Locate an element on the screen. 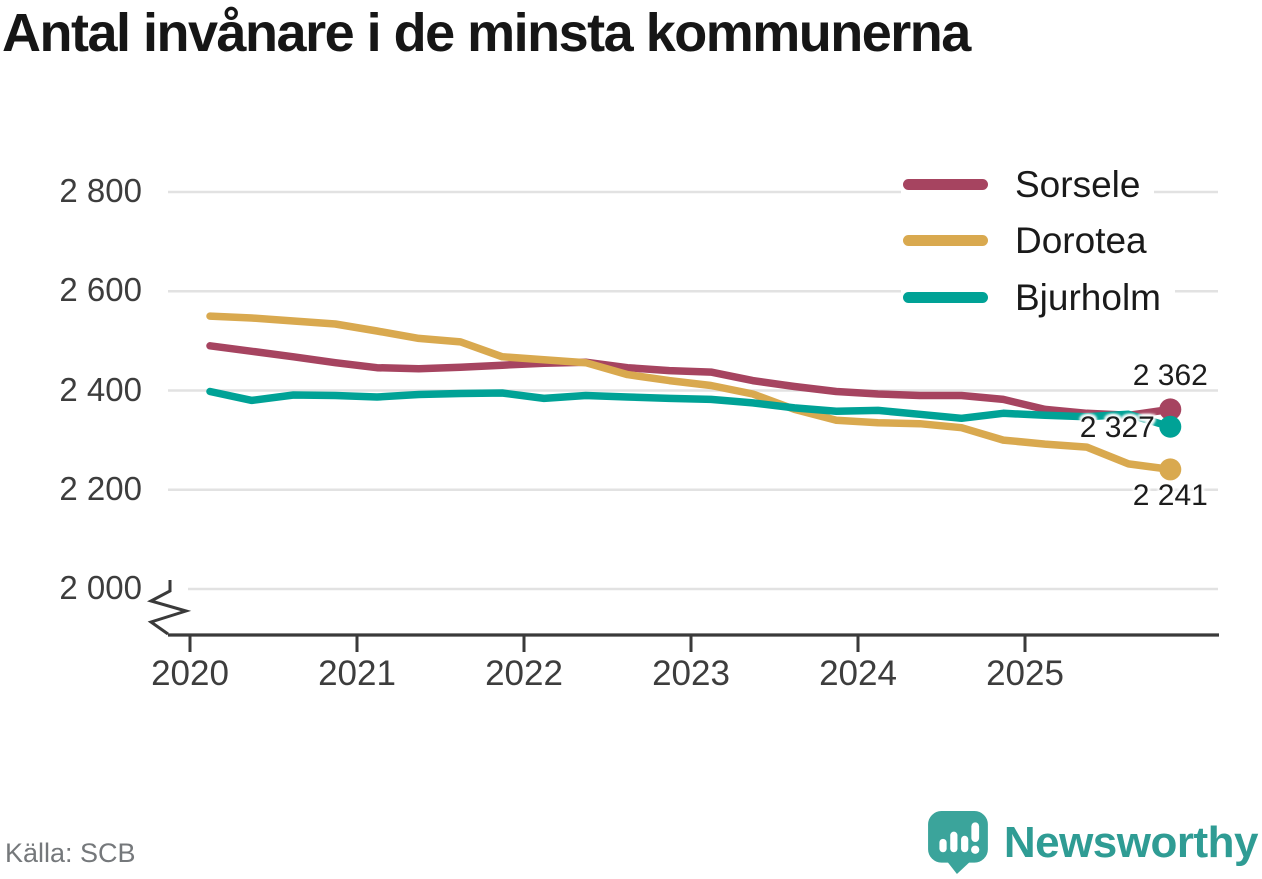 The image size is (1262, 879). end-value-label-bjurholm: 2 327 is located at coordinates (1117, 427).